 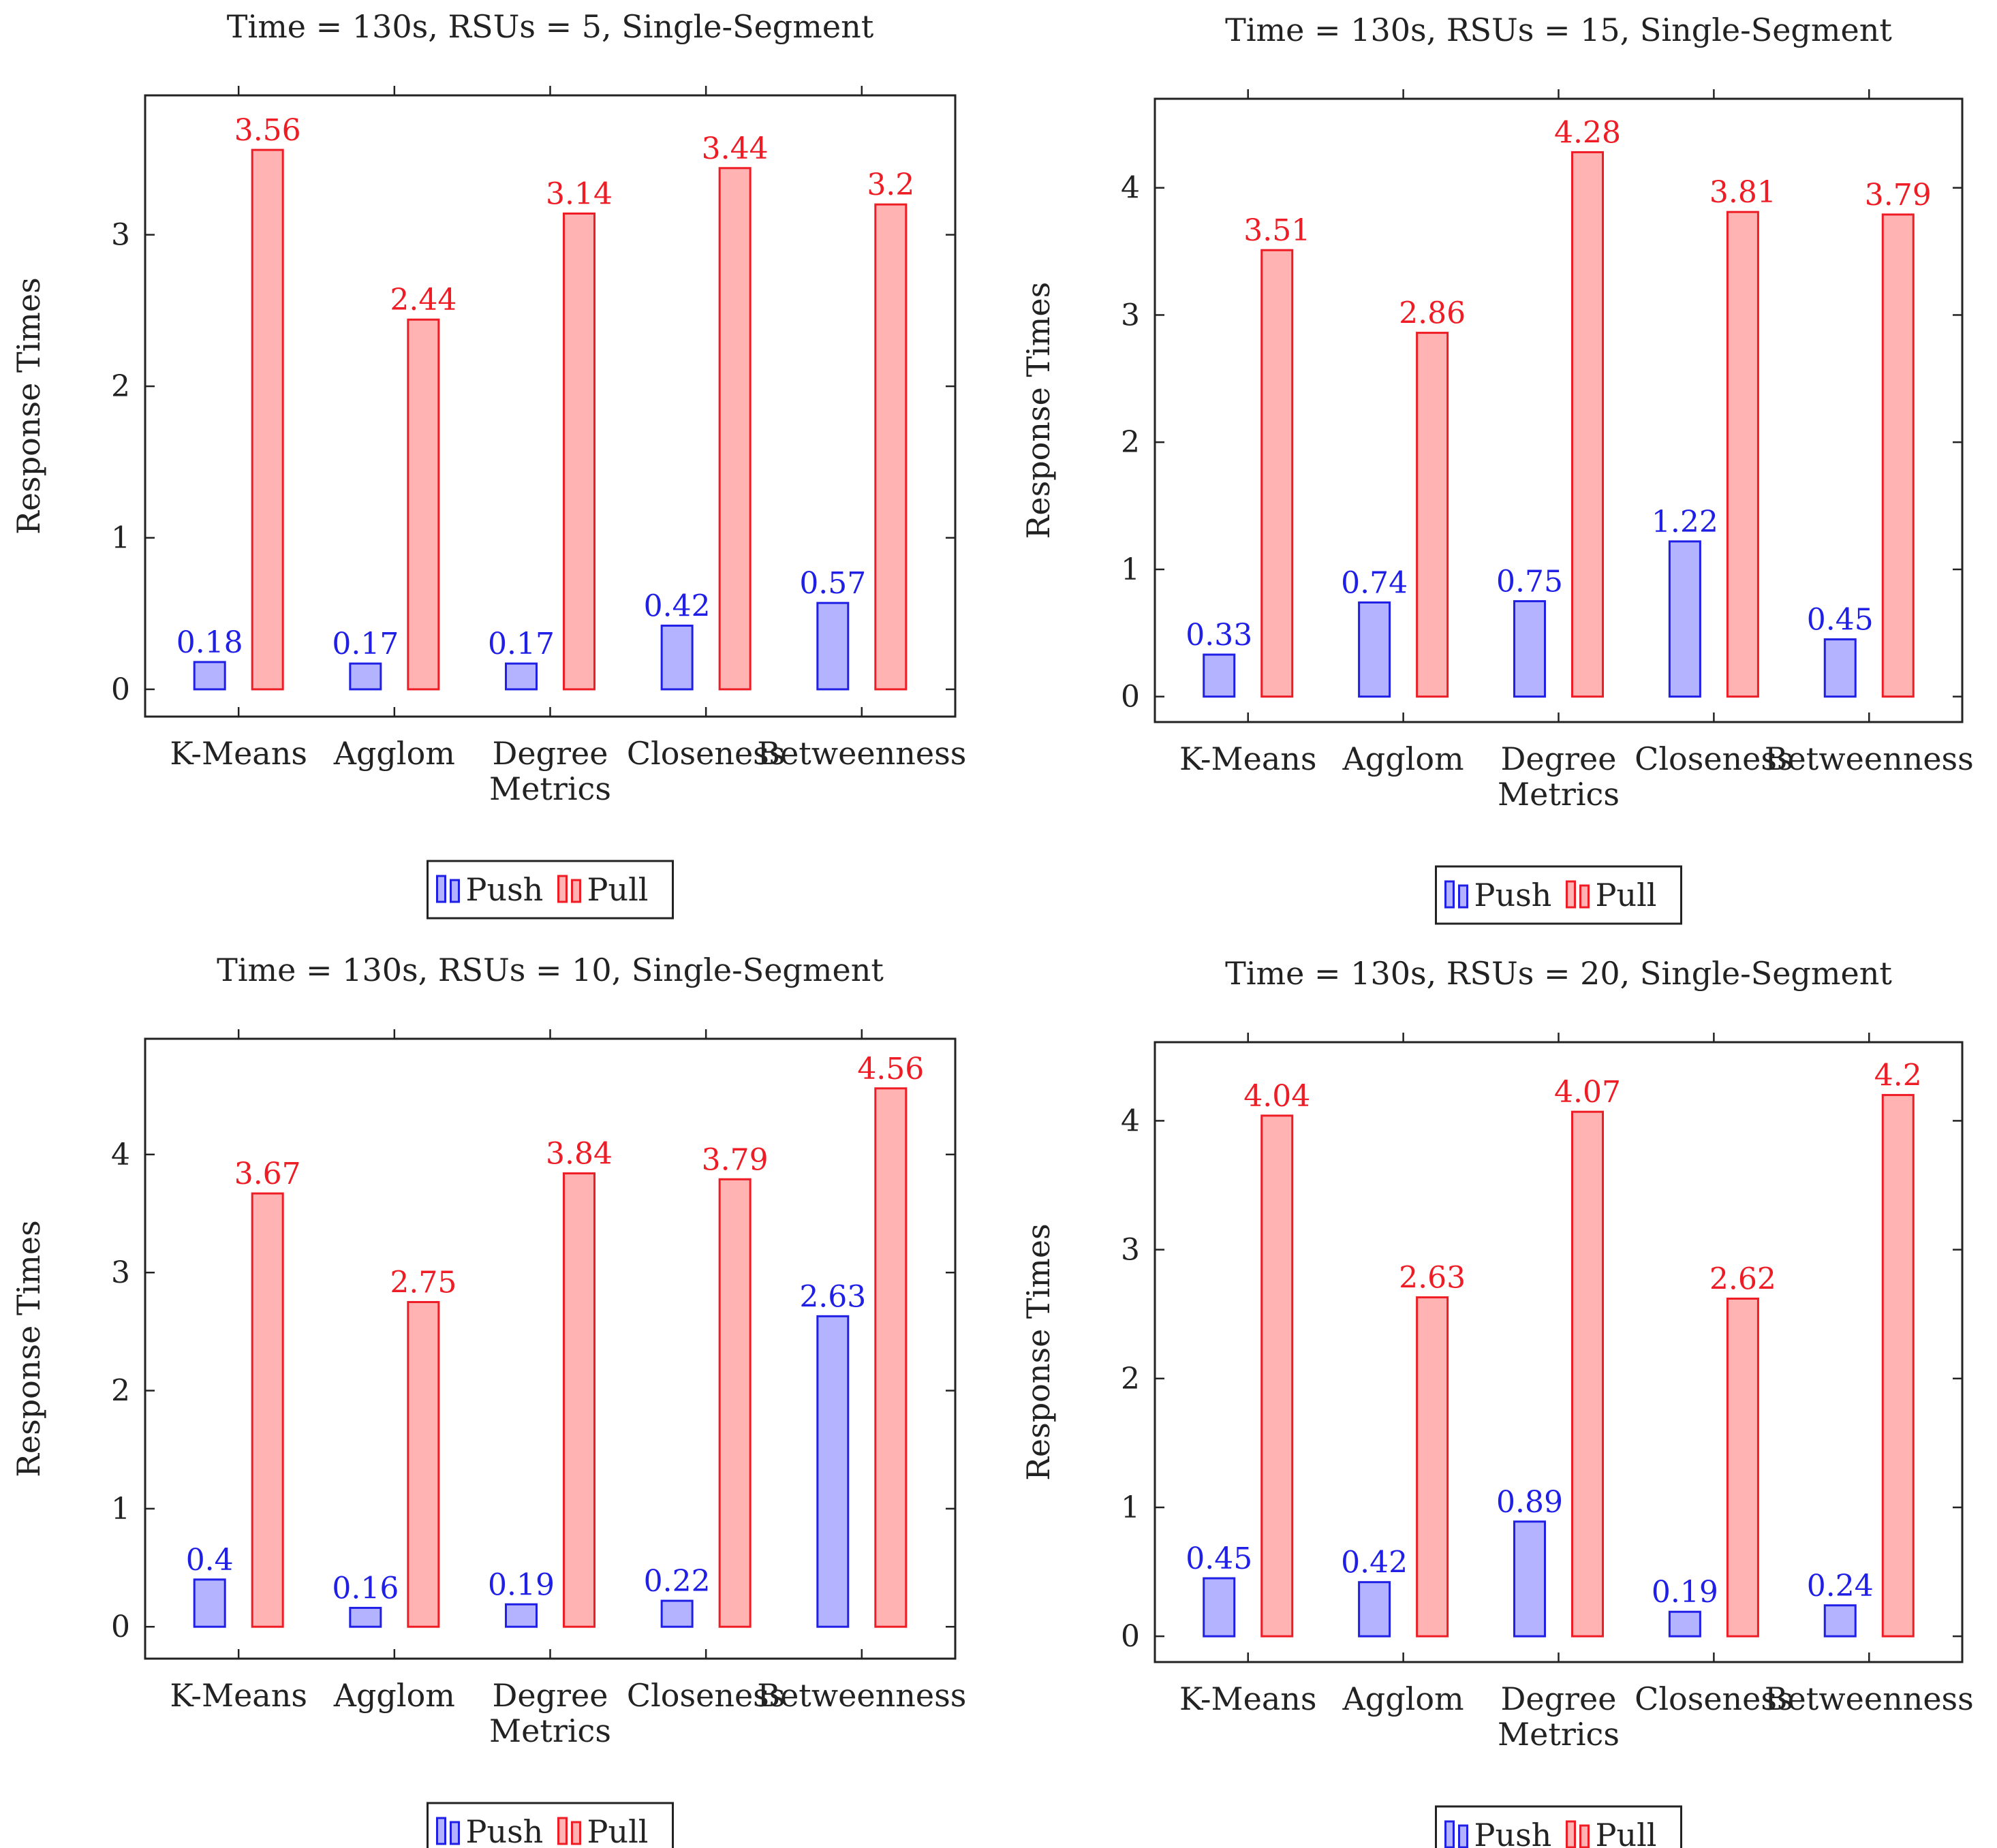 What do you see at coordinates (1432, 313) in the screenshot?
I see `pull-value-label: 2.86` at bounding box center [1432, 313].